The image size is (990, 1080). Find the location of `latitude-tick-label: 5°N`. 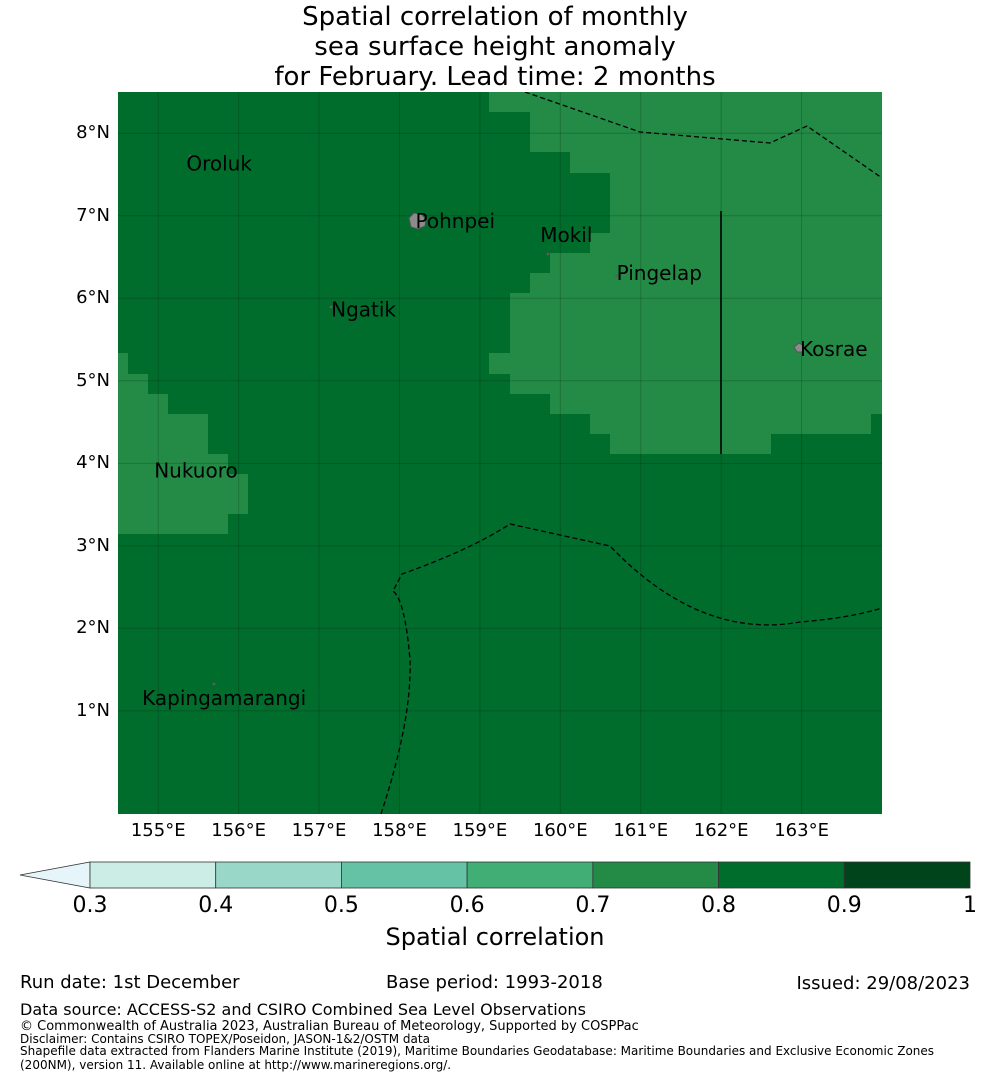

latitude-tick-label: 5°N is located at coordinates (93, 380).